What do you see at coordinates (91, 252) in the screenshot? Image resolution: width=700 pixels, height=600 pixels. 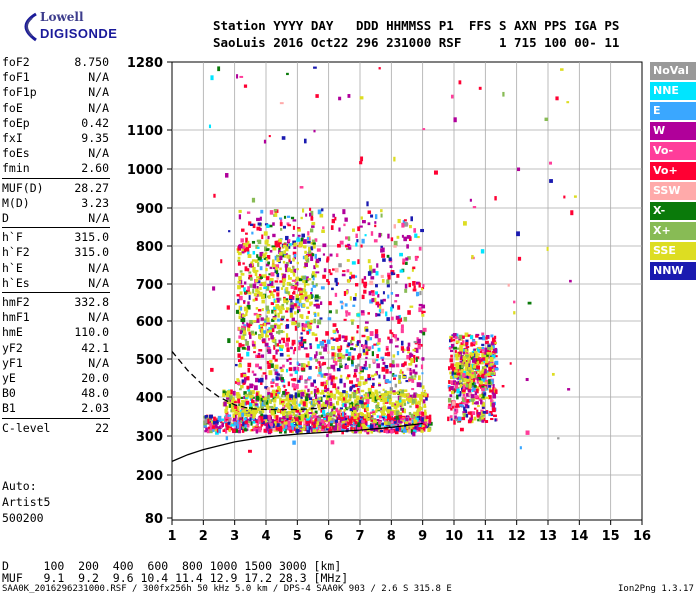 I see `param-value: 315.0` at bounding box center [91, 252].